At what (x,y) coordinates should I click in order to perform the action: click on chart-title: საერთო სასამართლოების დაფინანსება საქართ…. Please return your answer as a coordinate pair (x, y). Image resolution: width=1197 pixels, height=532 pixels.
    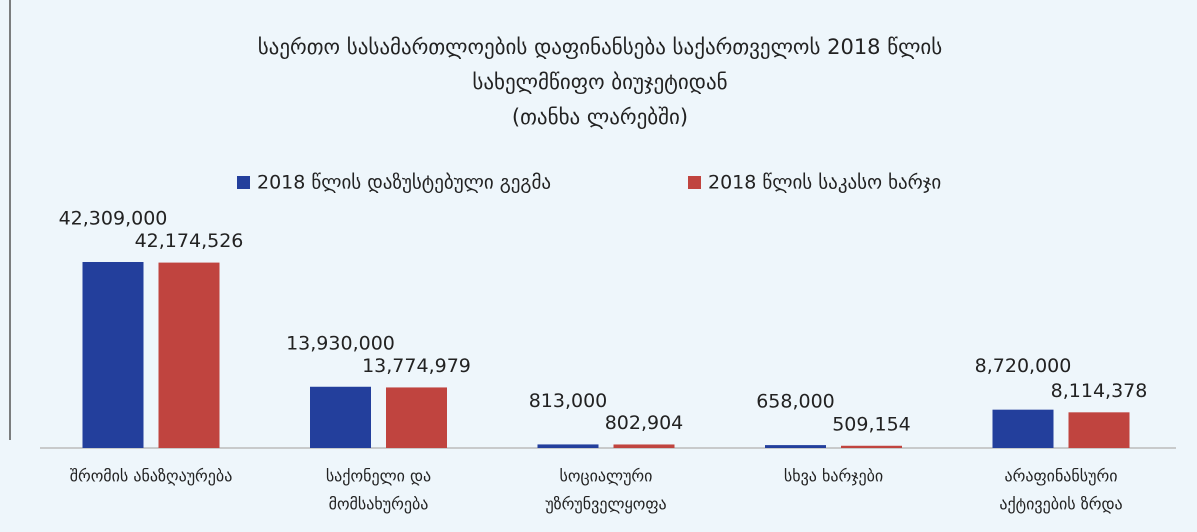
    Looking at the image, I should click on (600, 47).